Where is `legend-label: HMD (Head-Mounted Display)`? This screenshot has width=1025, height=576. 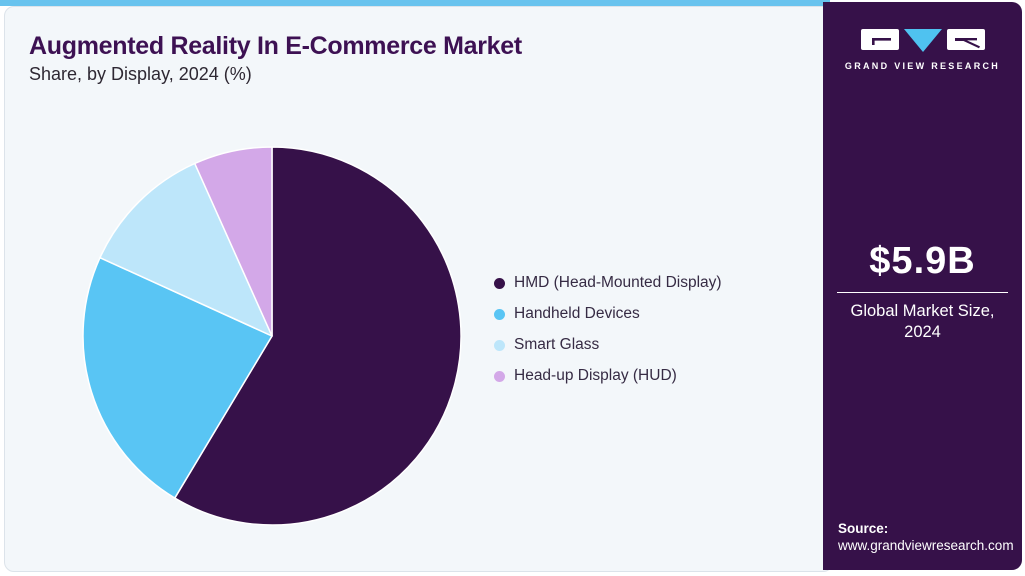 legend-label: HMD (Head-Mounted Display) is located at coordinates (618, 282).